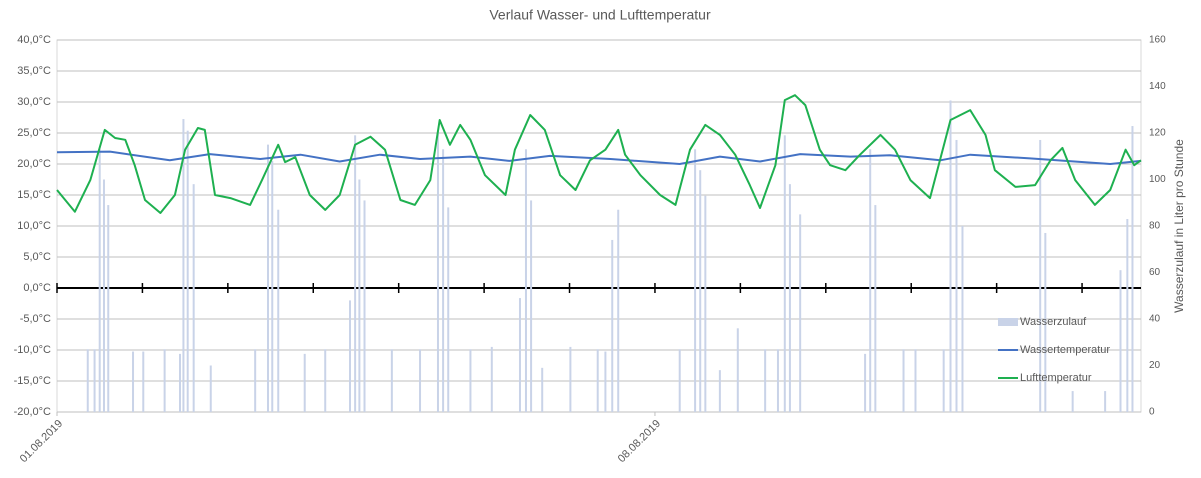 This screenshot has width=1201, height=478. I want to click on y-tick-label: 40,0°C, so click(34, 40).